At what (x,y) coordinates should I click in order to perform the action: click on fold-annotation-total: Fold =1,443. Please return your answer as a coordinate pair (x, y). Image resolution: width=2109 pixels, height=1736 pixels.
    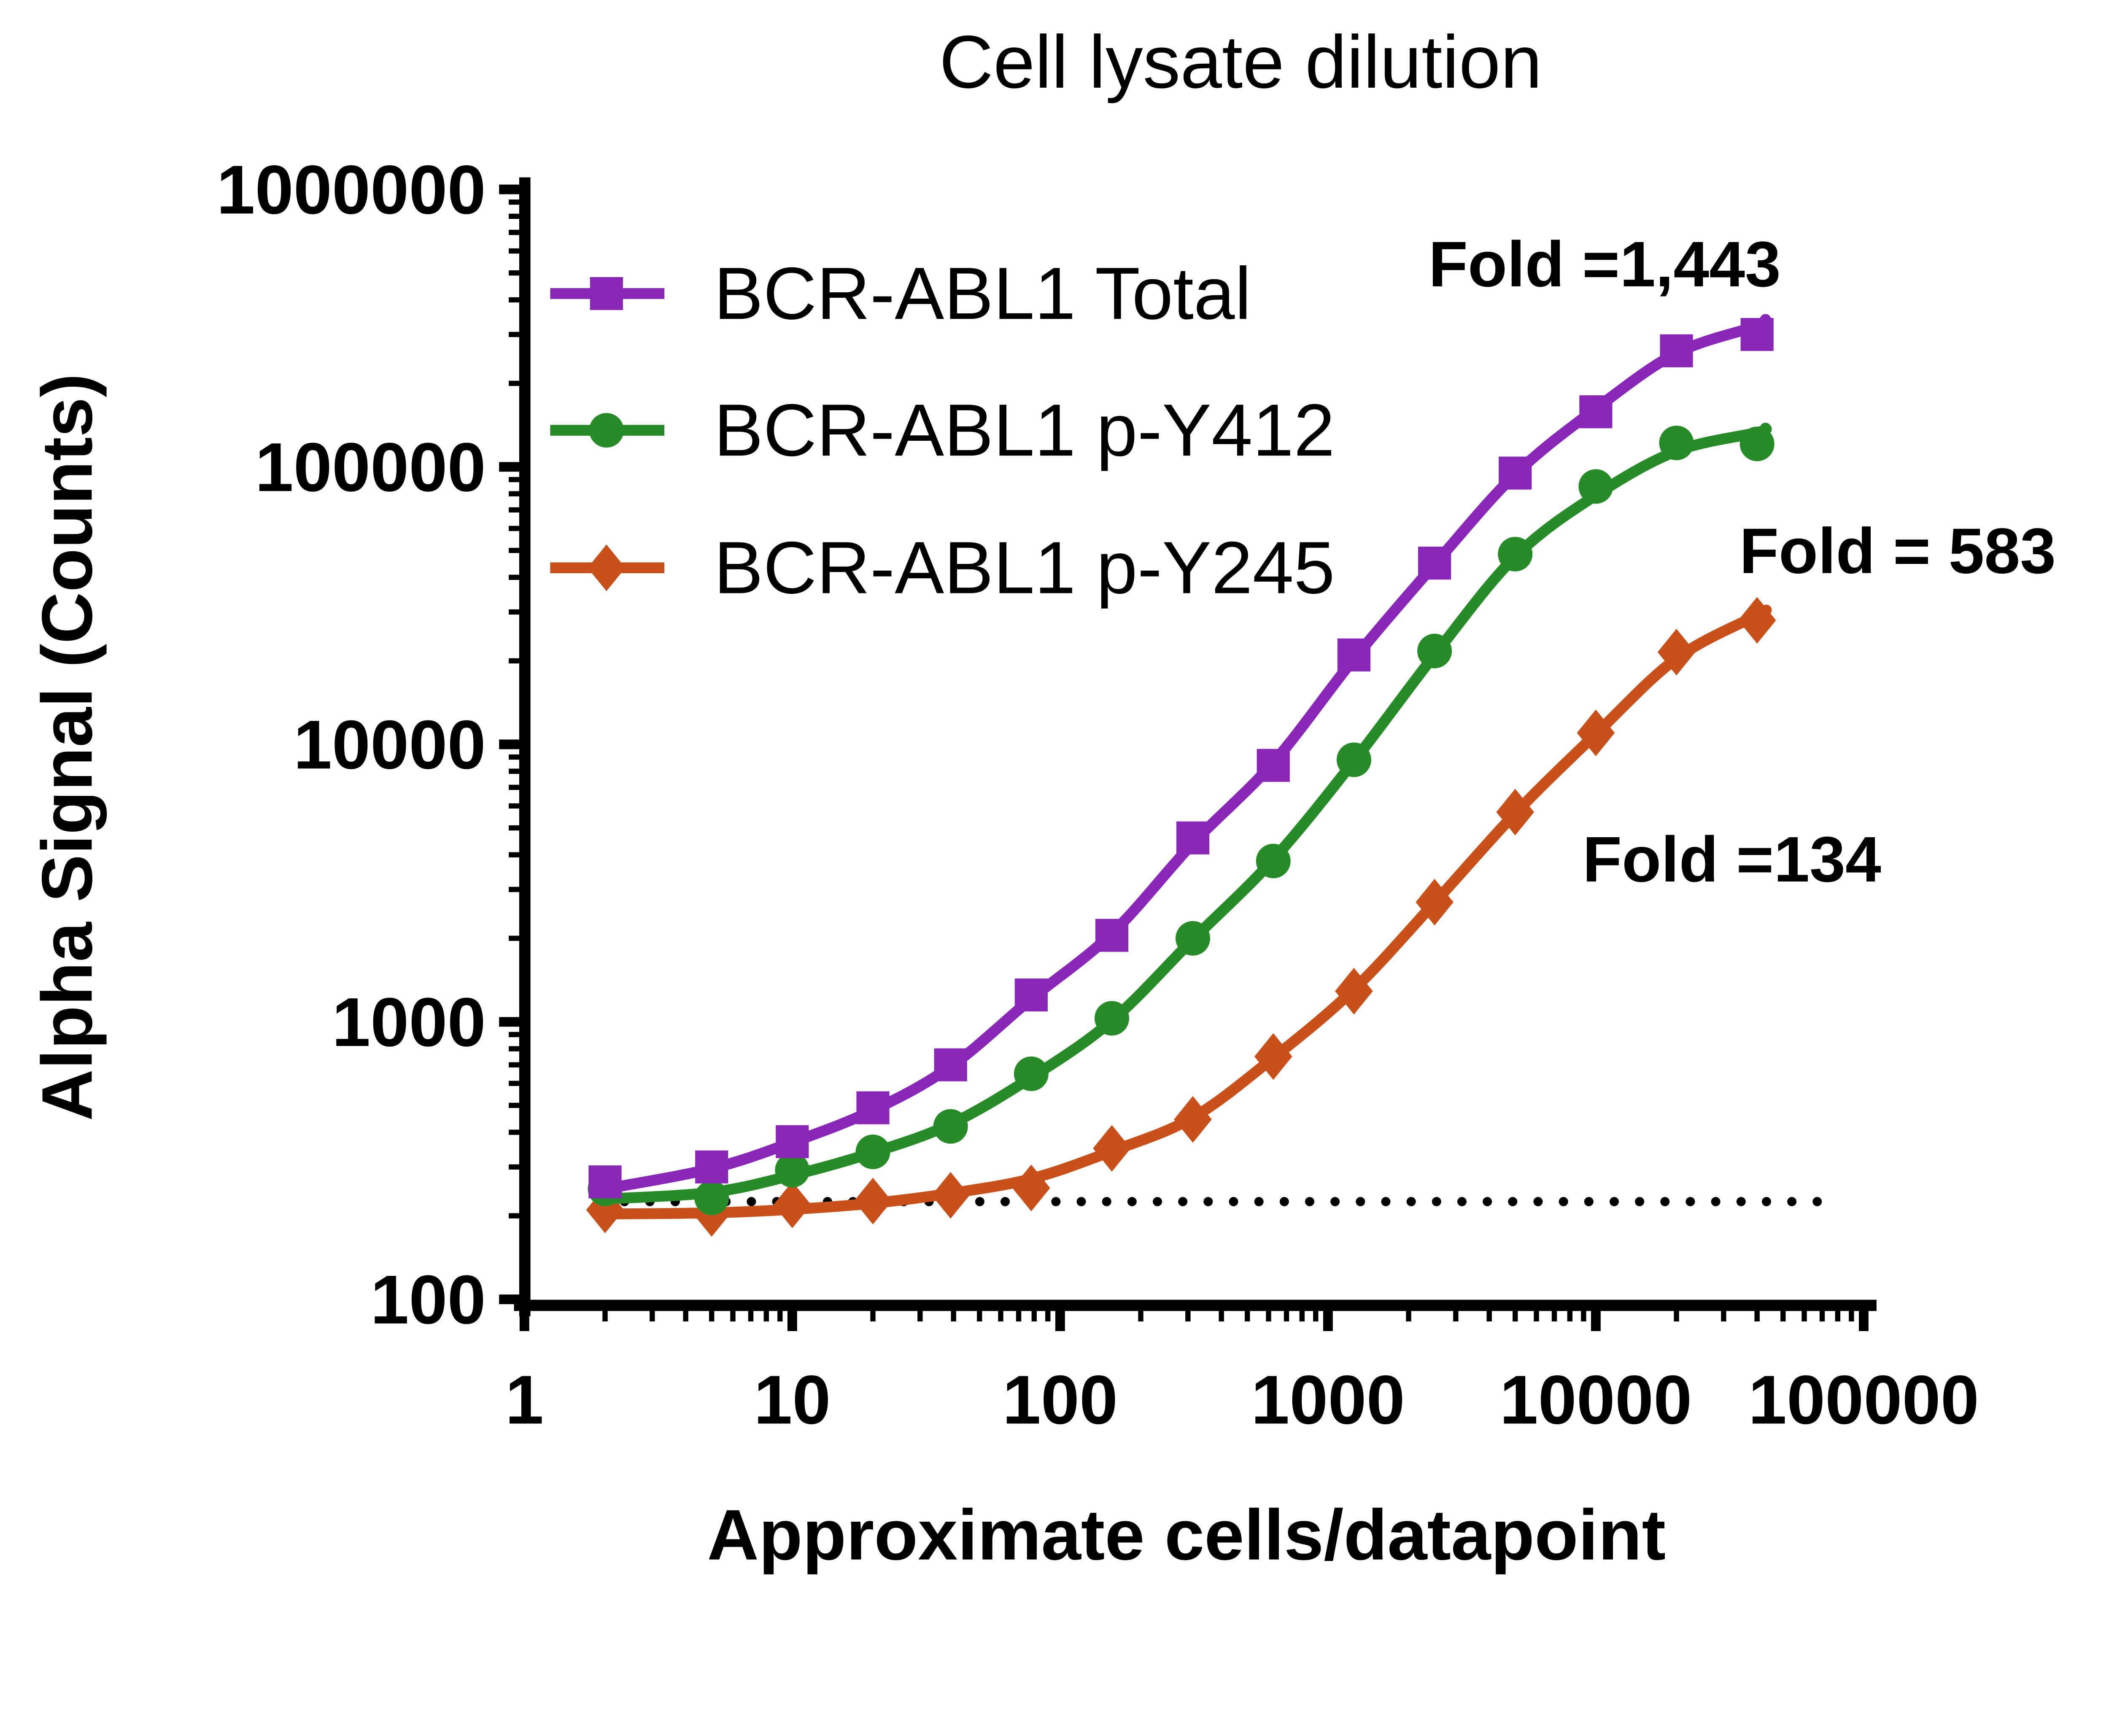
    Looking at the image, I should click on (1605, 264).